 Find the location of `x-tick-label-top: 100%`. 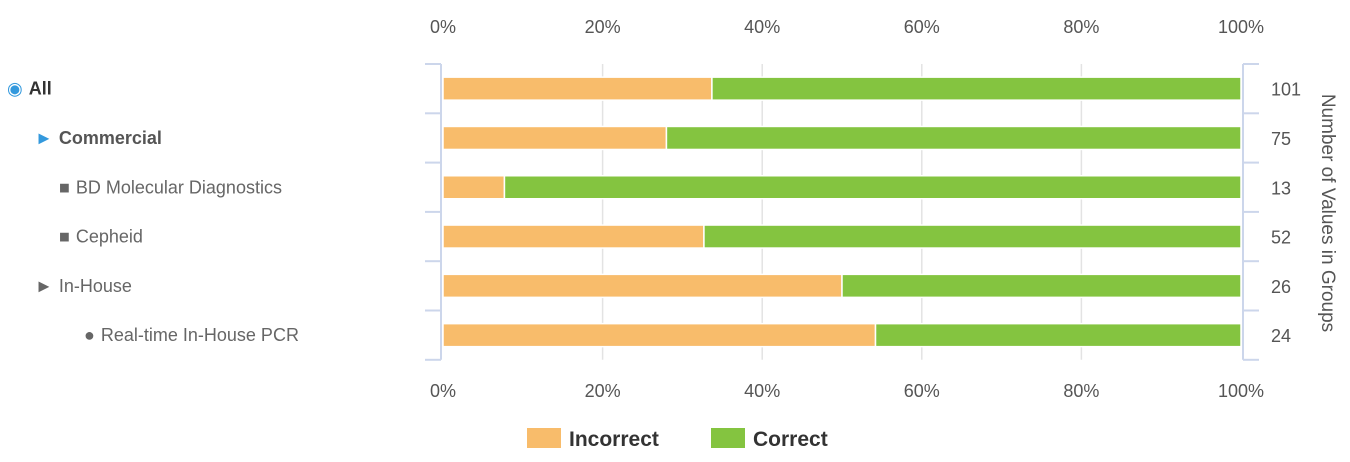

x-tick-label-top: 100% is located at coordinates (1241, 27).